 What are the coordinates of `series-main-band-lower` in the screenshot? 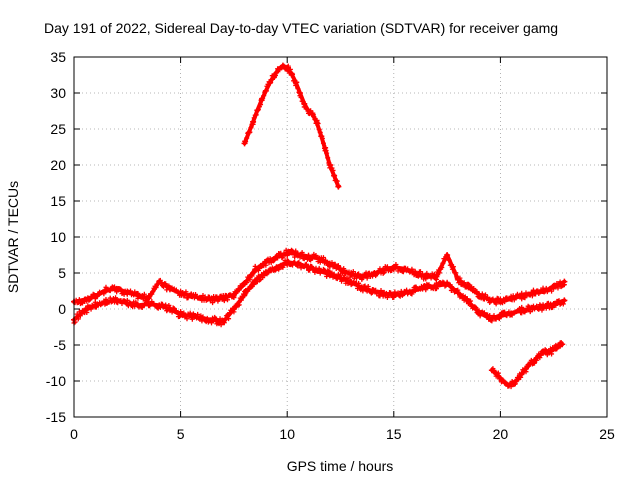 It's located at (319, 292).